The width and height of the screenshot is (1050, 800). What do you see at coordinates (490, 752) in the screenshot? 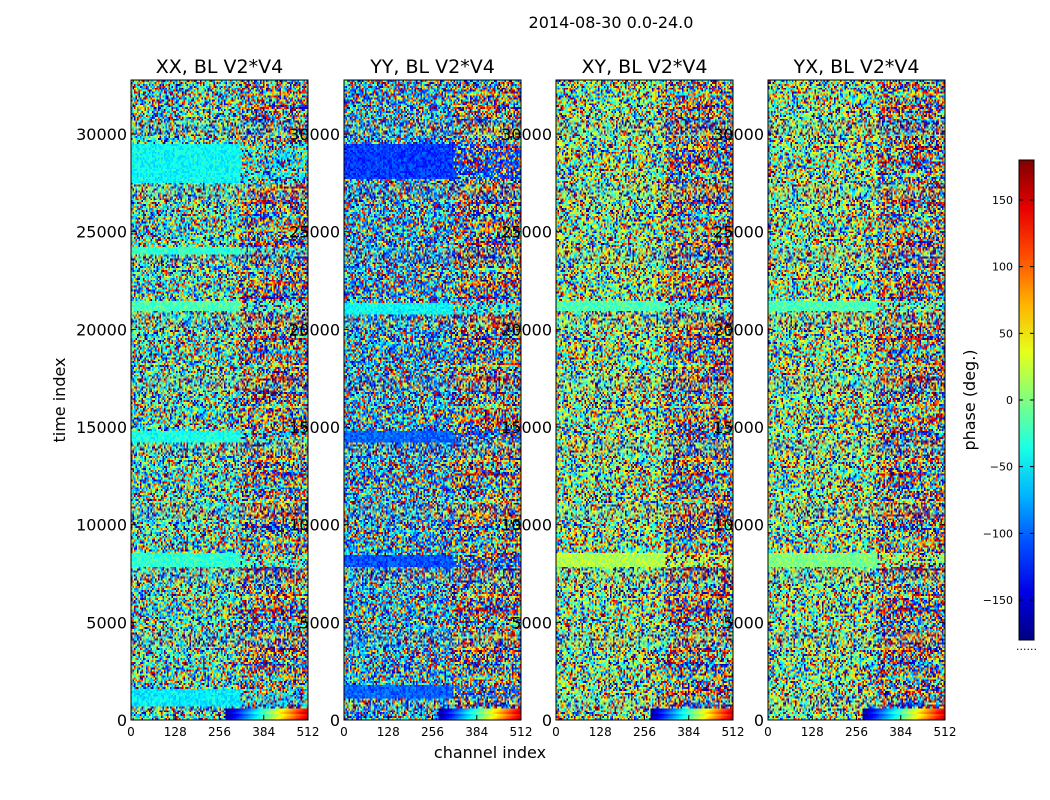
I see `x-axis-label: channel index` at bounding box center [490, 752].